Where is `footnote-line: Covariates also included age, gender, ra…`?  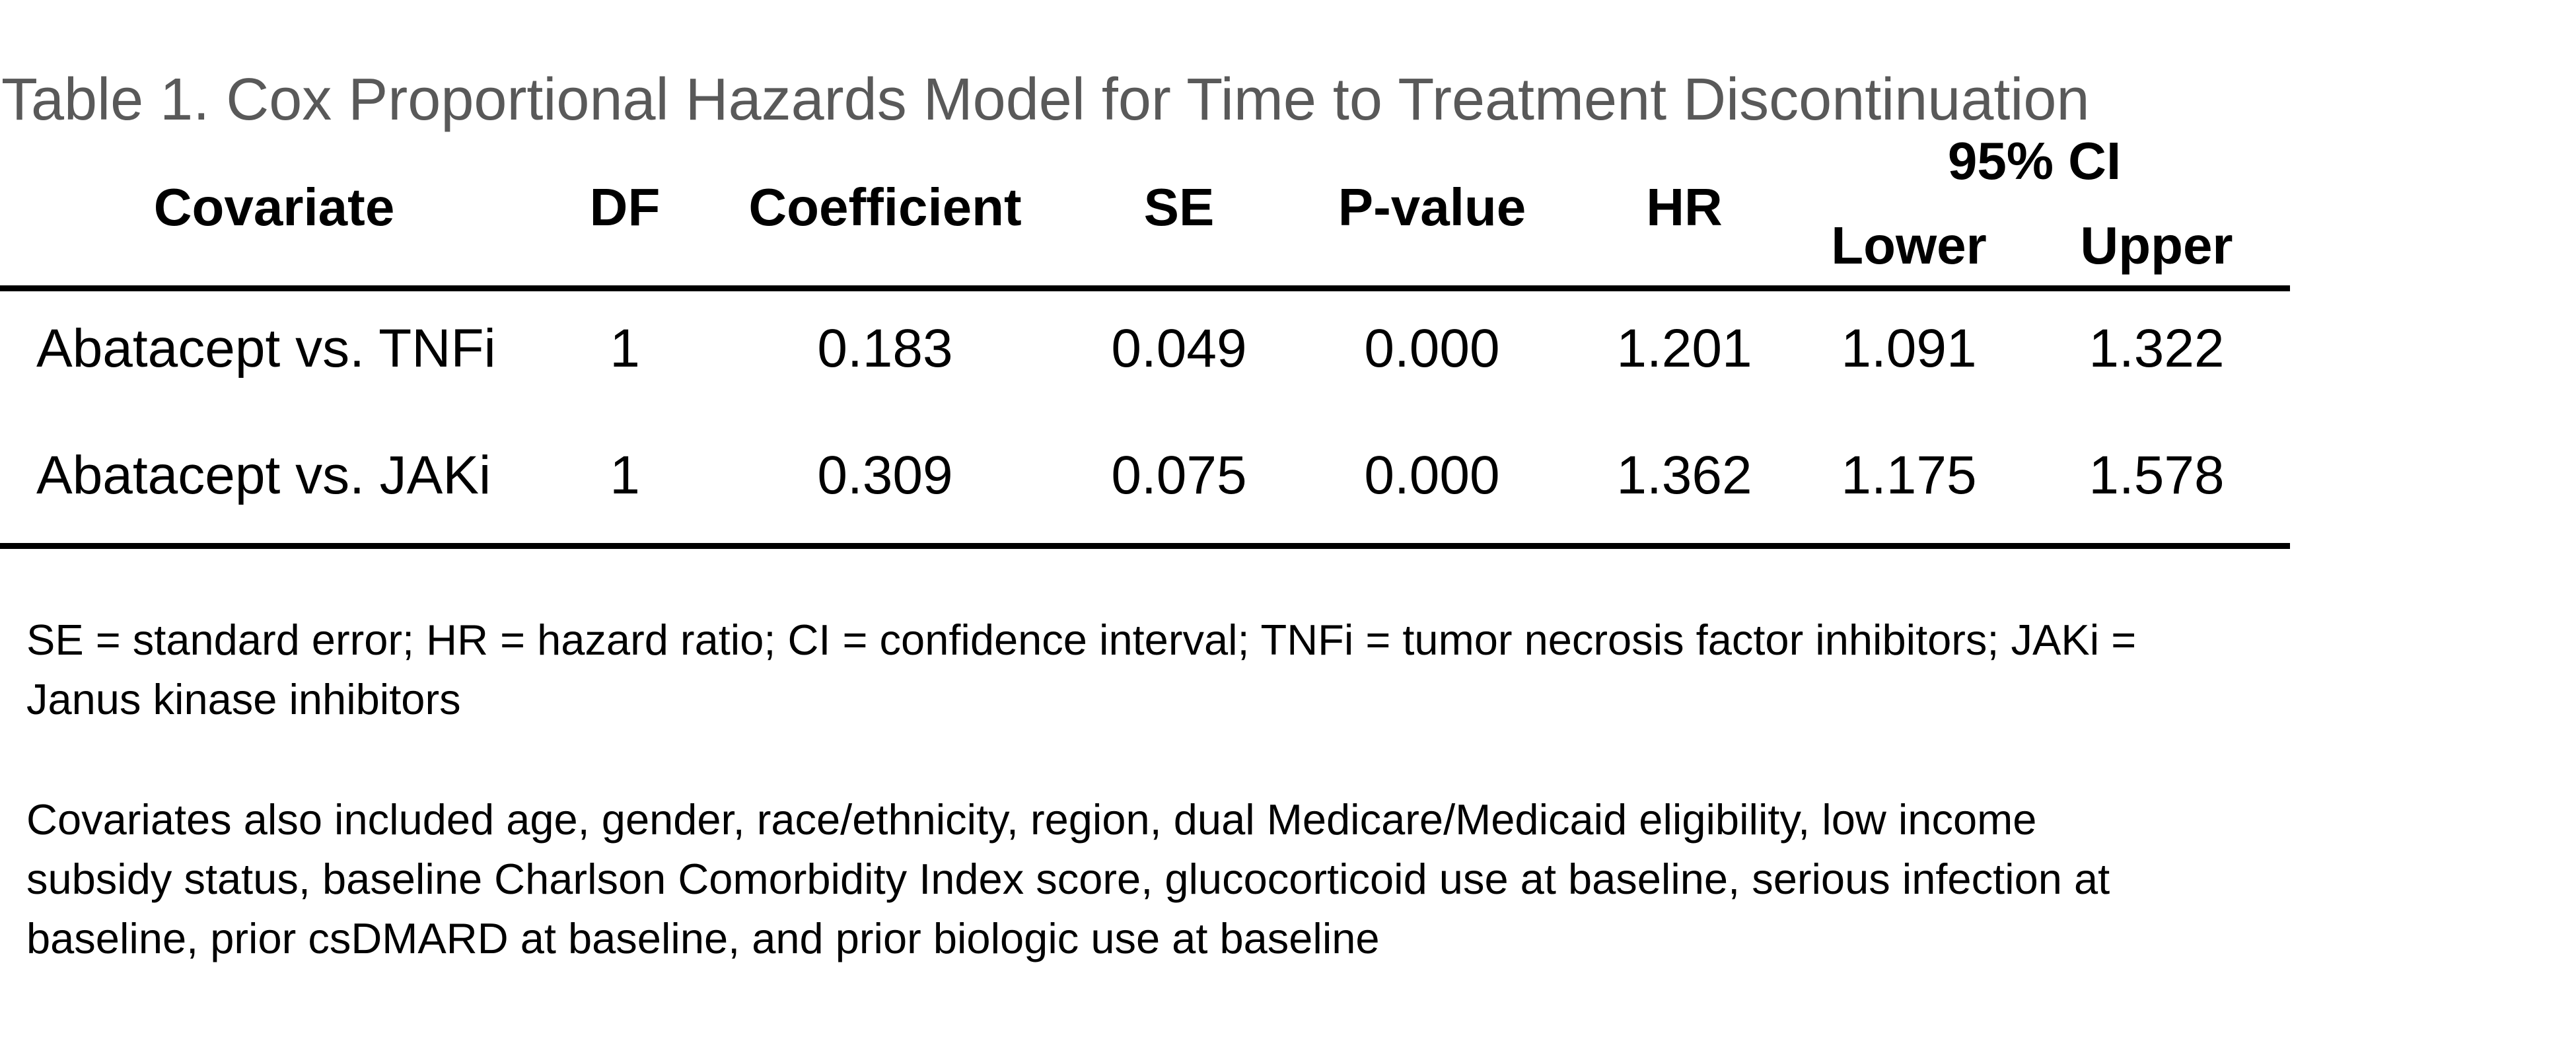
footnote-line: Covariates also included age, gender, ra… is located at coordinates (1032, 819).